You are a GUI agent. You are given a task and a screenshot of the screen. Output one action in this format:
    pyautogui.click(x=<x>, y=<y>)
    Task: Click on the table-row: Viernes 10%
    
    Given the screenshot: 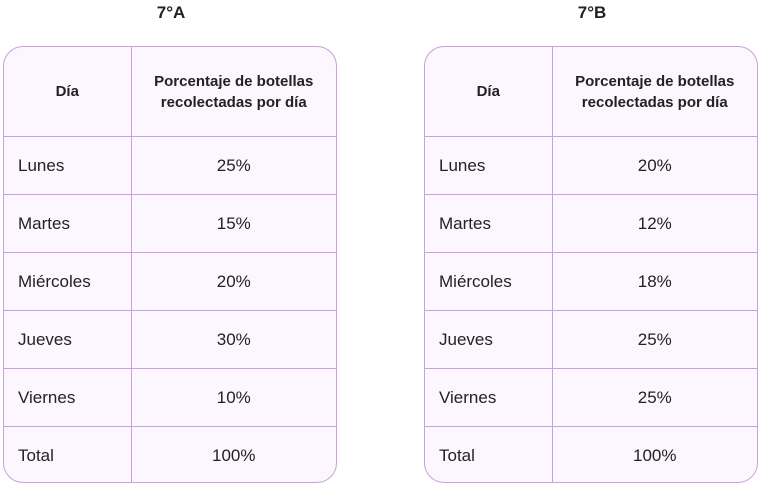 What is the action you would take?
    pyautogui.click(x=170, y=397)
    